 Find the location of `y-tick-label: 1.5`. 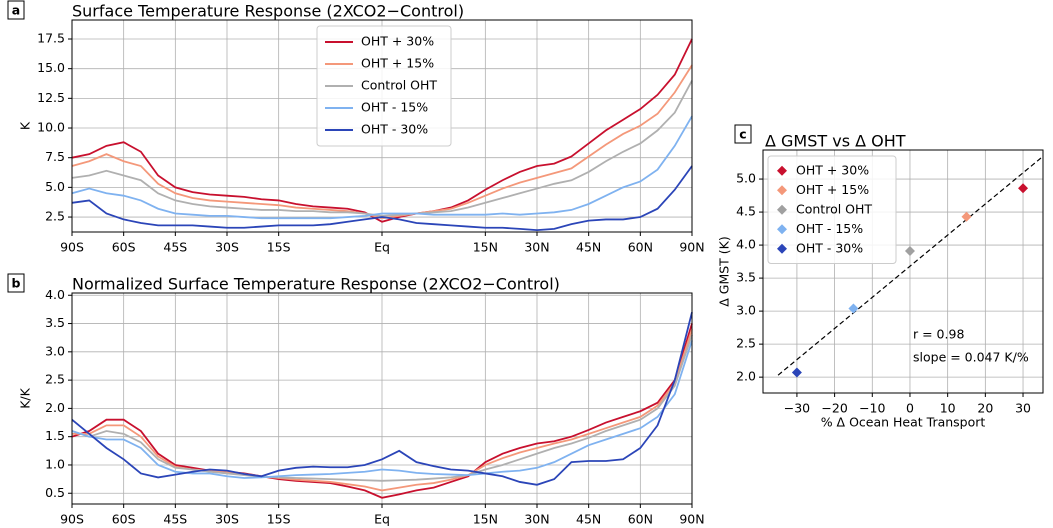

y-tick-label: 1.5 is located at coordinates (55, 435).